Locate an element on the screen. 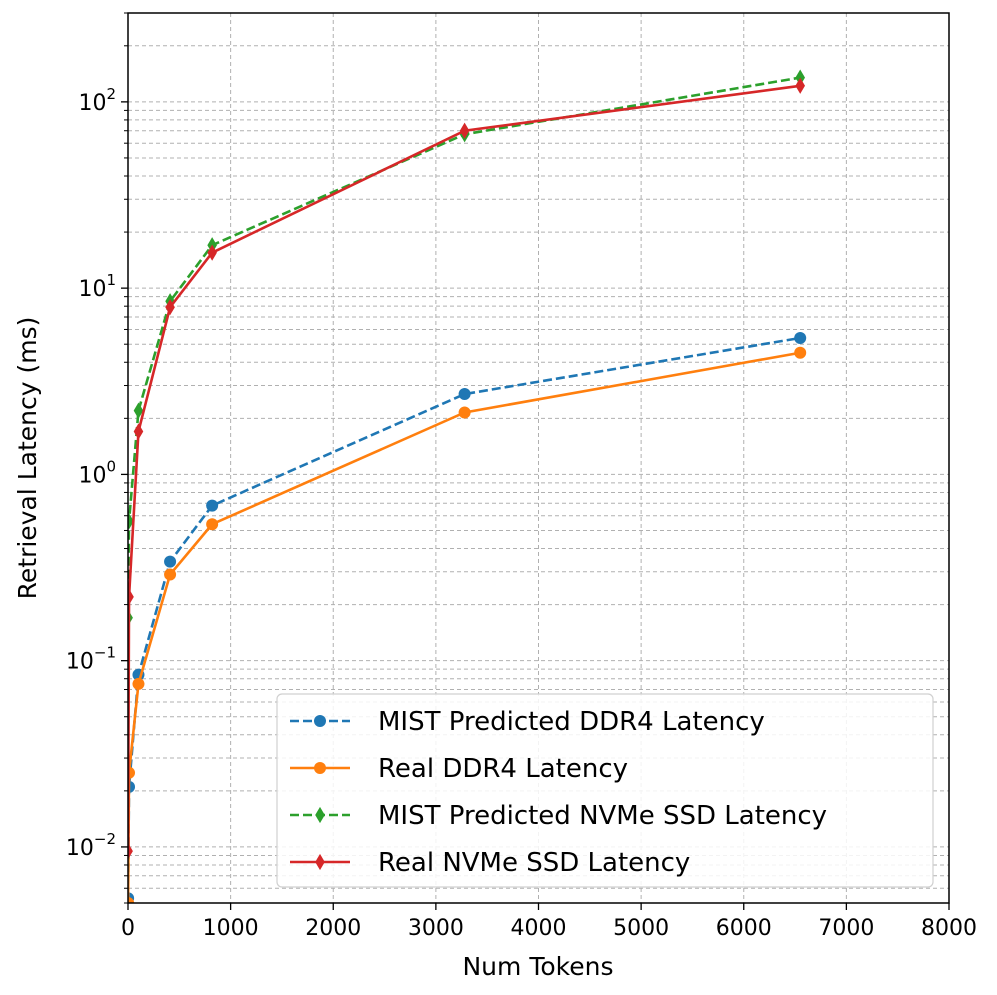  x-tick-label: 4000 is located at coordinates (539, 928).